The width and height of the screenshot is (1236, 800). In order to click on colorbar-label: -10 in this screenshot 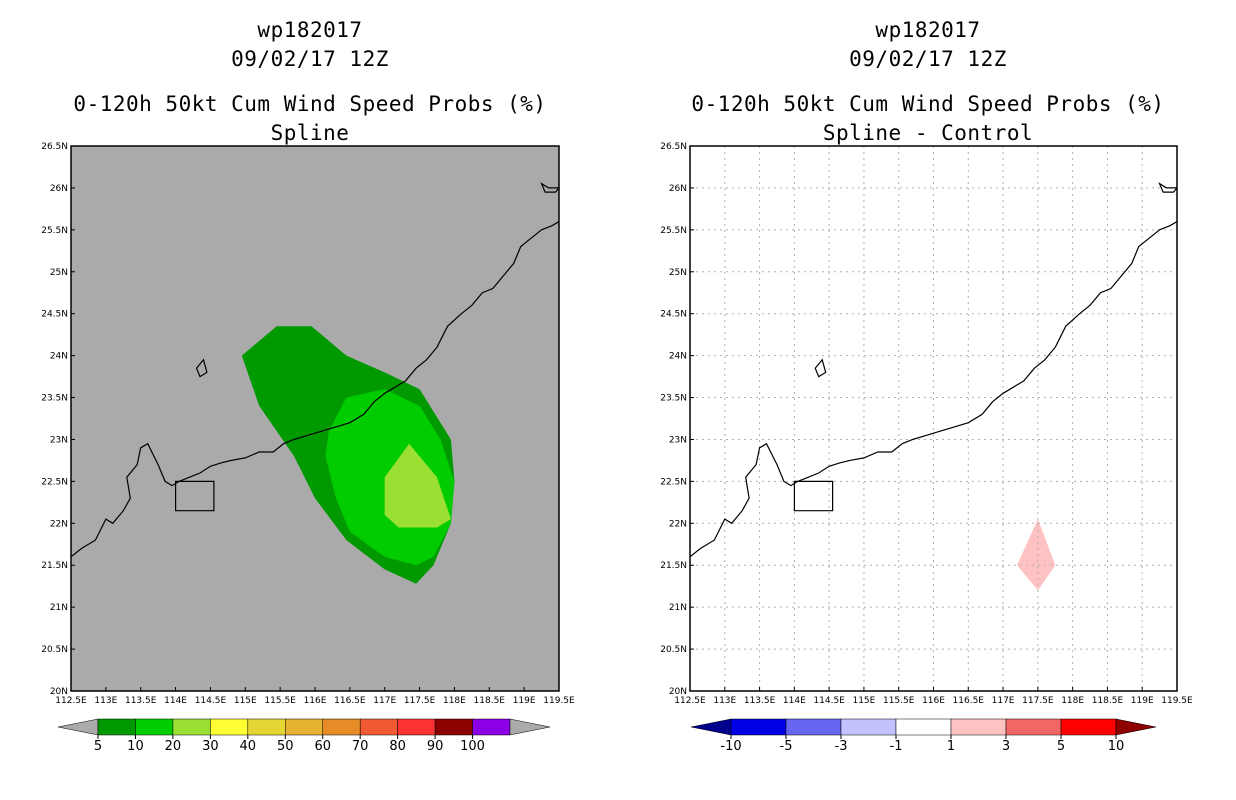, I will do `click(730, 746)`.